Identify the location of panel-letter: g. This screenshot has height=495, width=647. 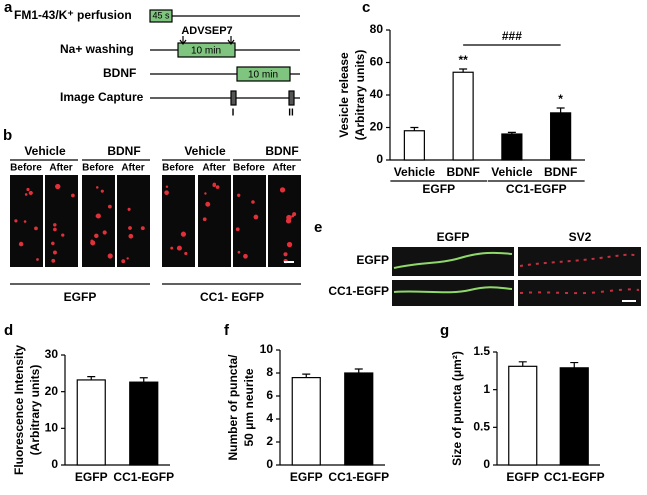
(444, 330).